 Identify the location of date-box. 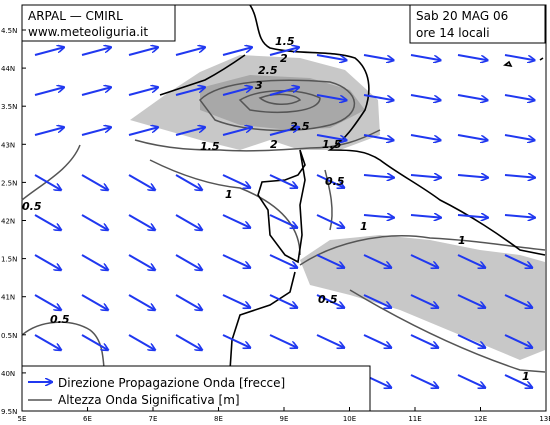
(477, 24).